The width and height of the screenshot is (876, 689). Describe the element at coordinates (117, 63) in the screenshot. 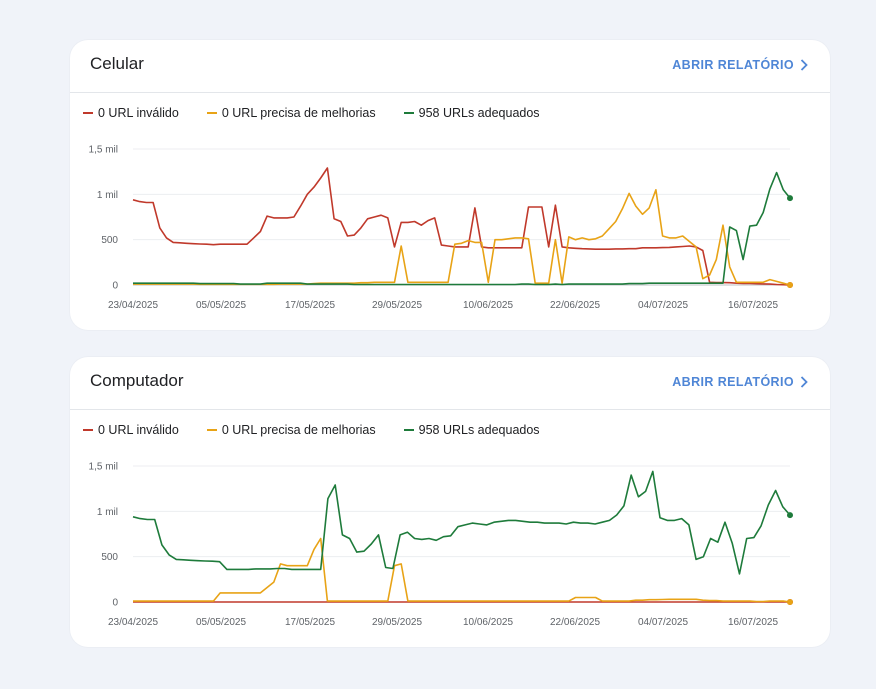

I see `card-title: Celular` at that location.